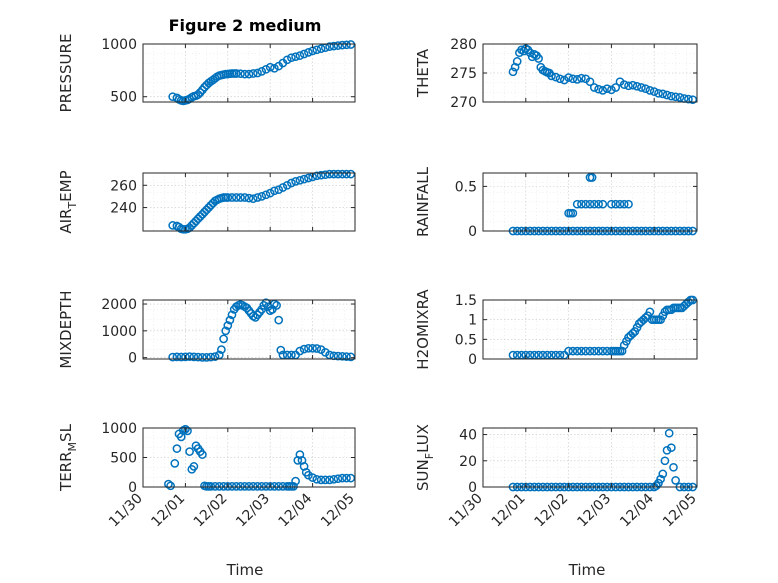  Describe the element at coordinates (509, 511) in the screenshot. I see `x-tick-label: 12/01` at that location.